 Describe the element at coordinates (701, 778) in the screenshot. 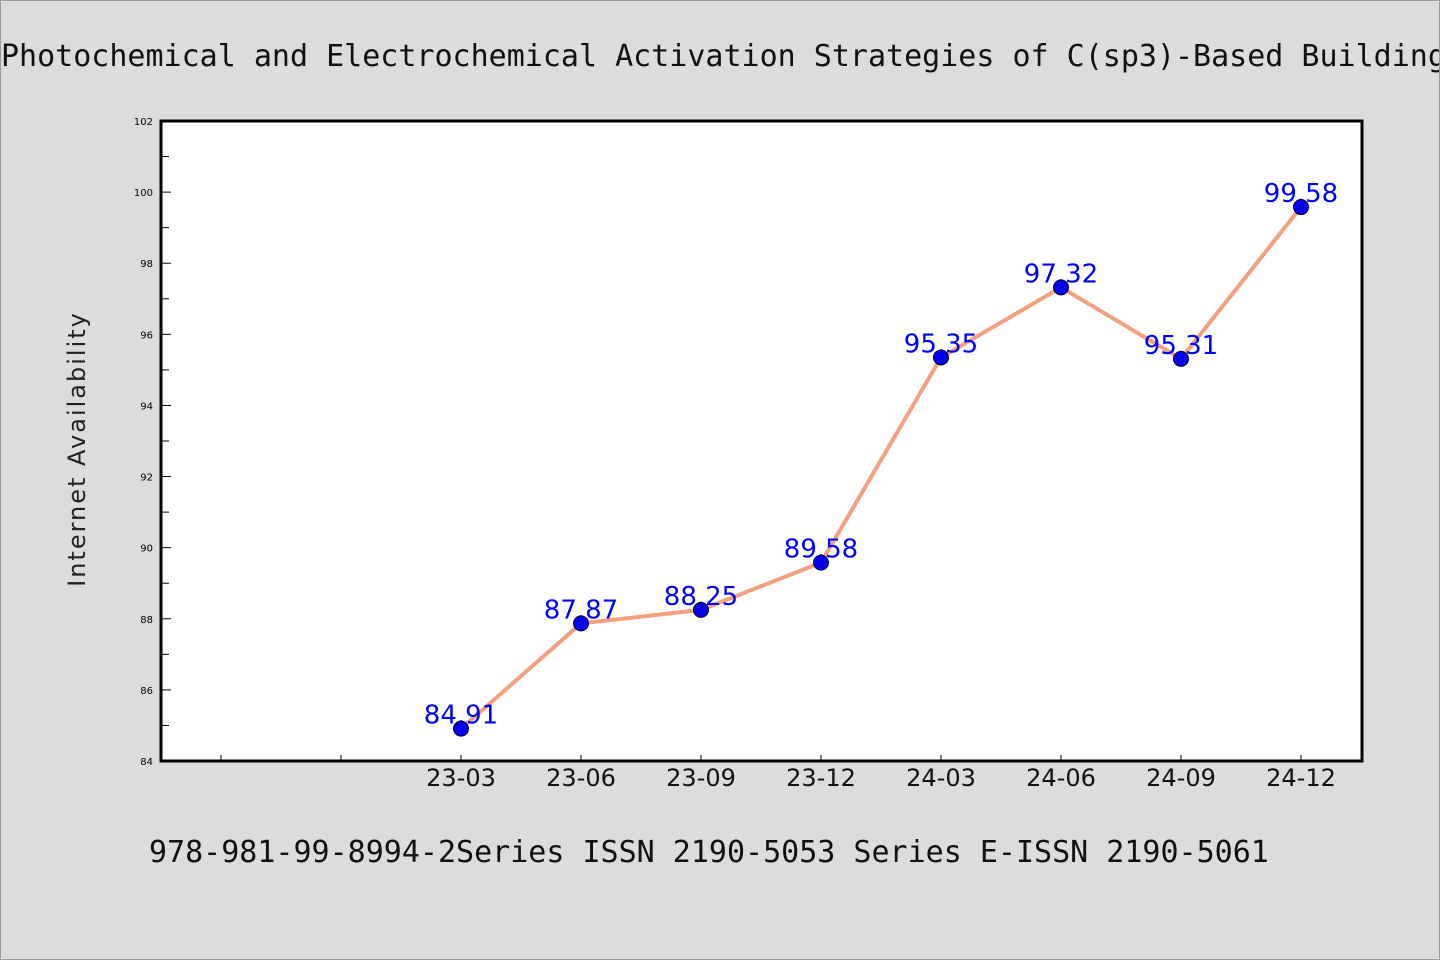

I see `x-tick-label: 23-09` at that location.